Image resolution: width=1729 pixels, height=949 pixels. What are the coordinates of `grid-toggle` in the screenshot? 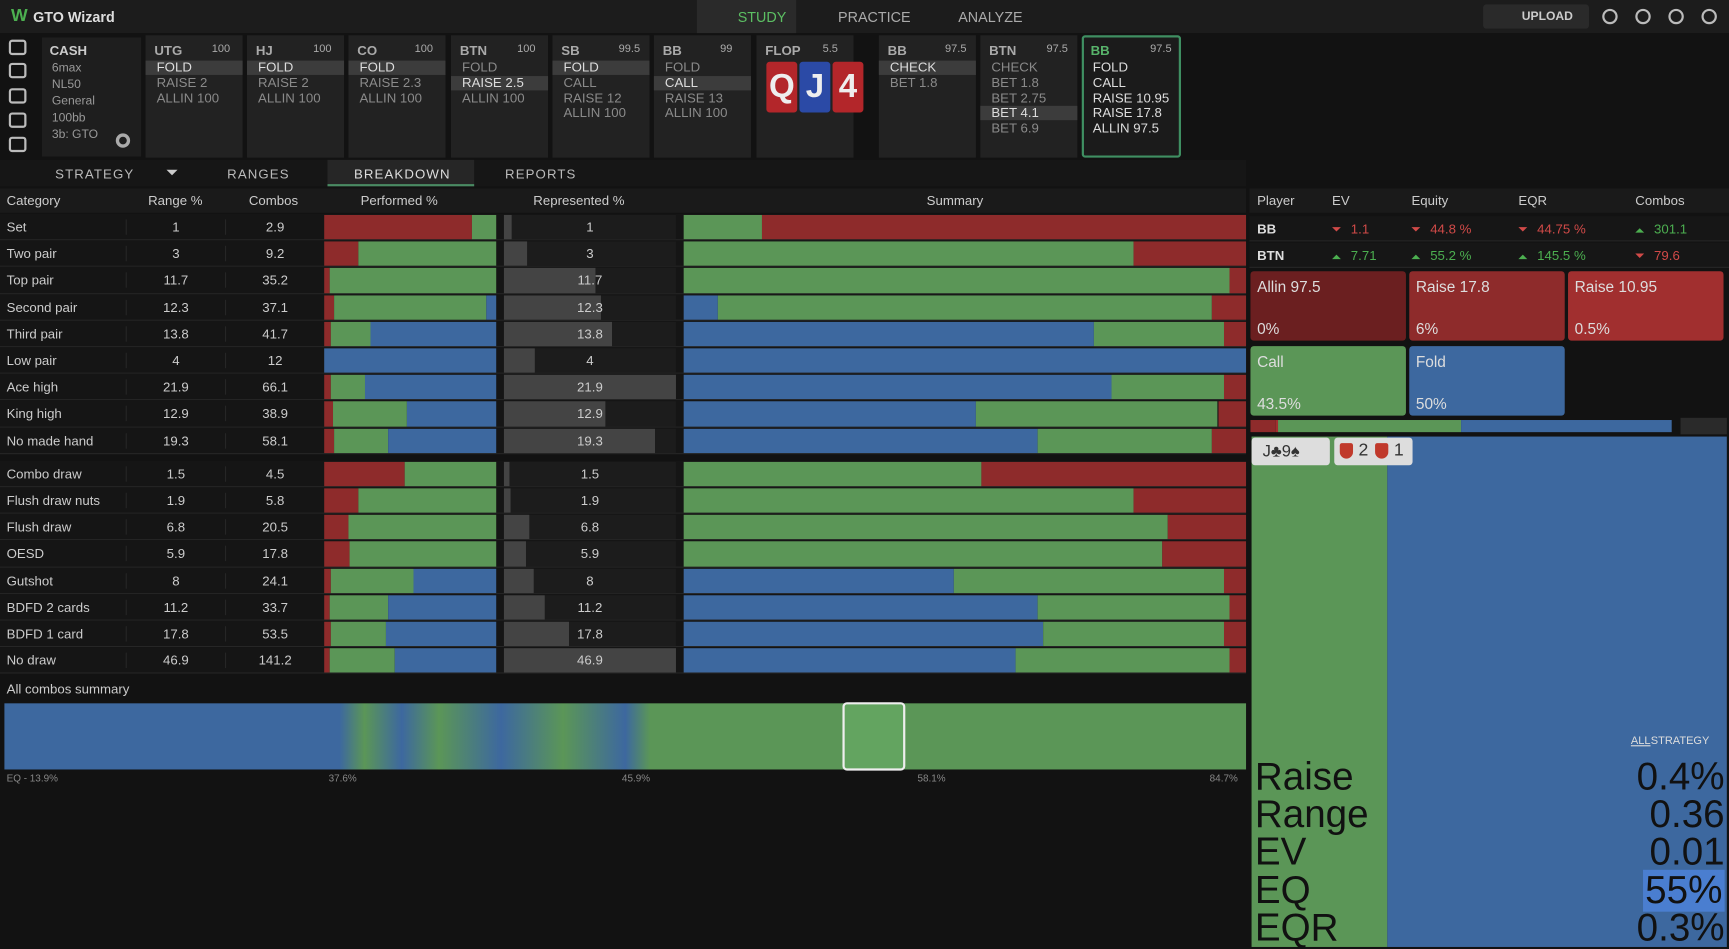 It's located at (1703, 426).